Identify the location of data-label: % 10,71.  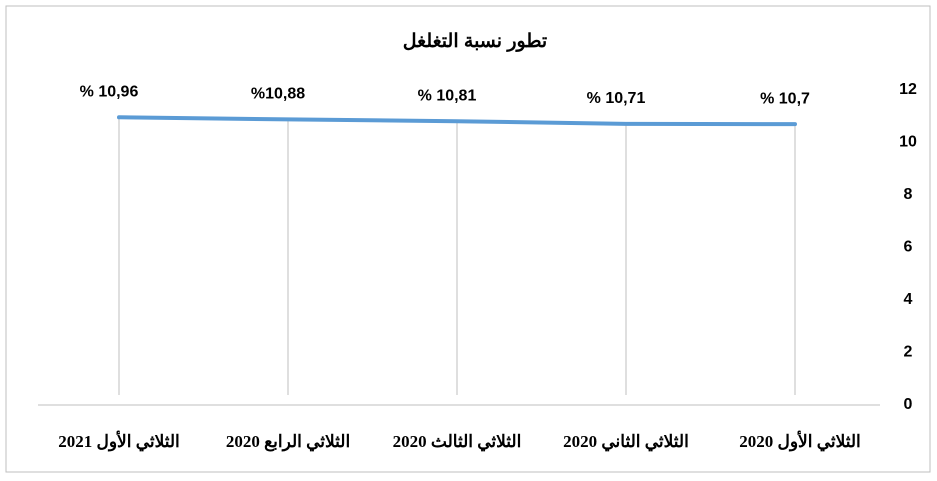
(616, 98).